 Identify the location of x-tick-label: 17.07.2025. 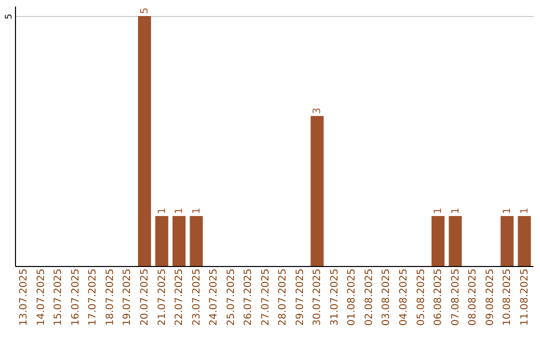
(93, 297).